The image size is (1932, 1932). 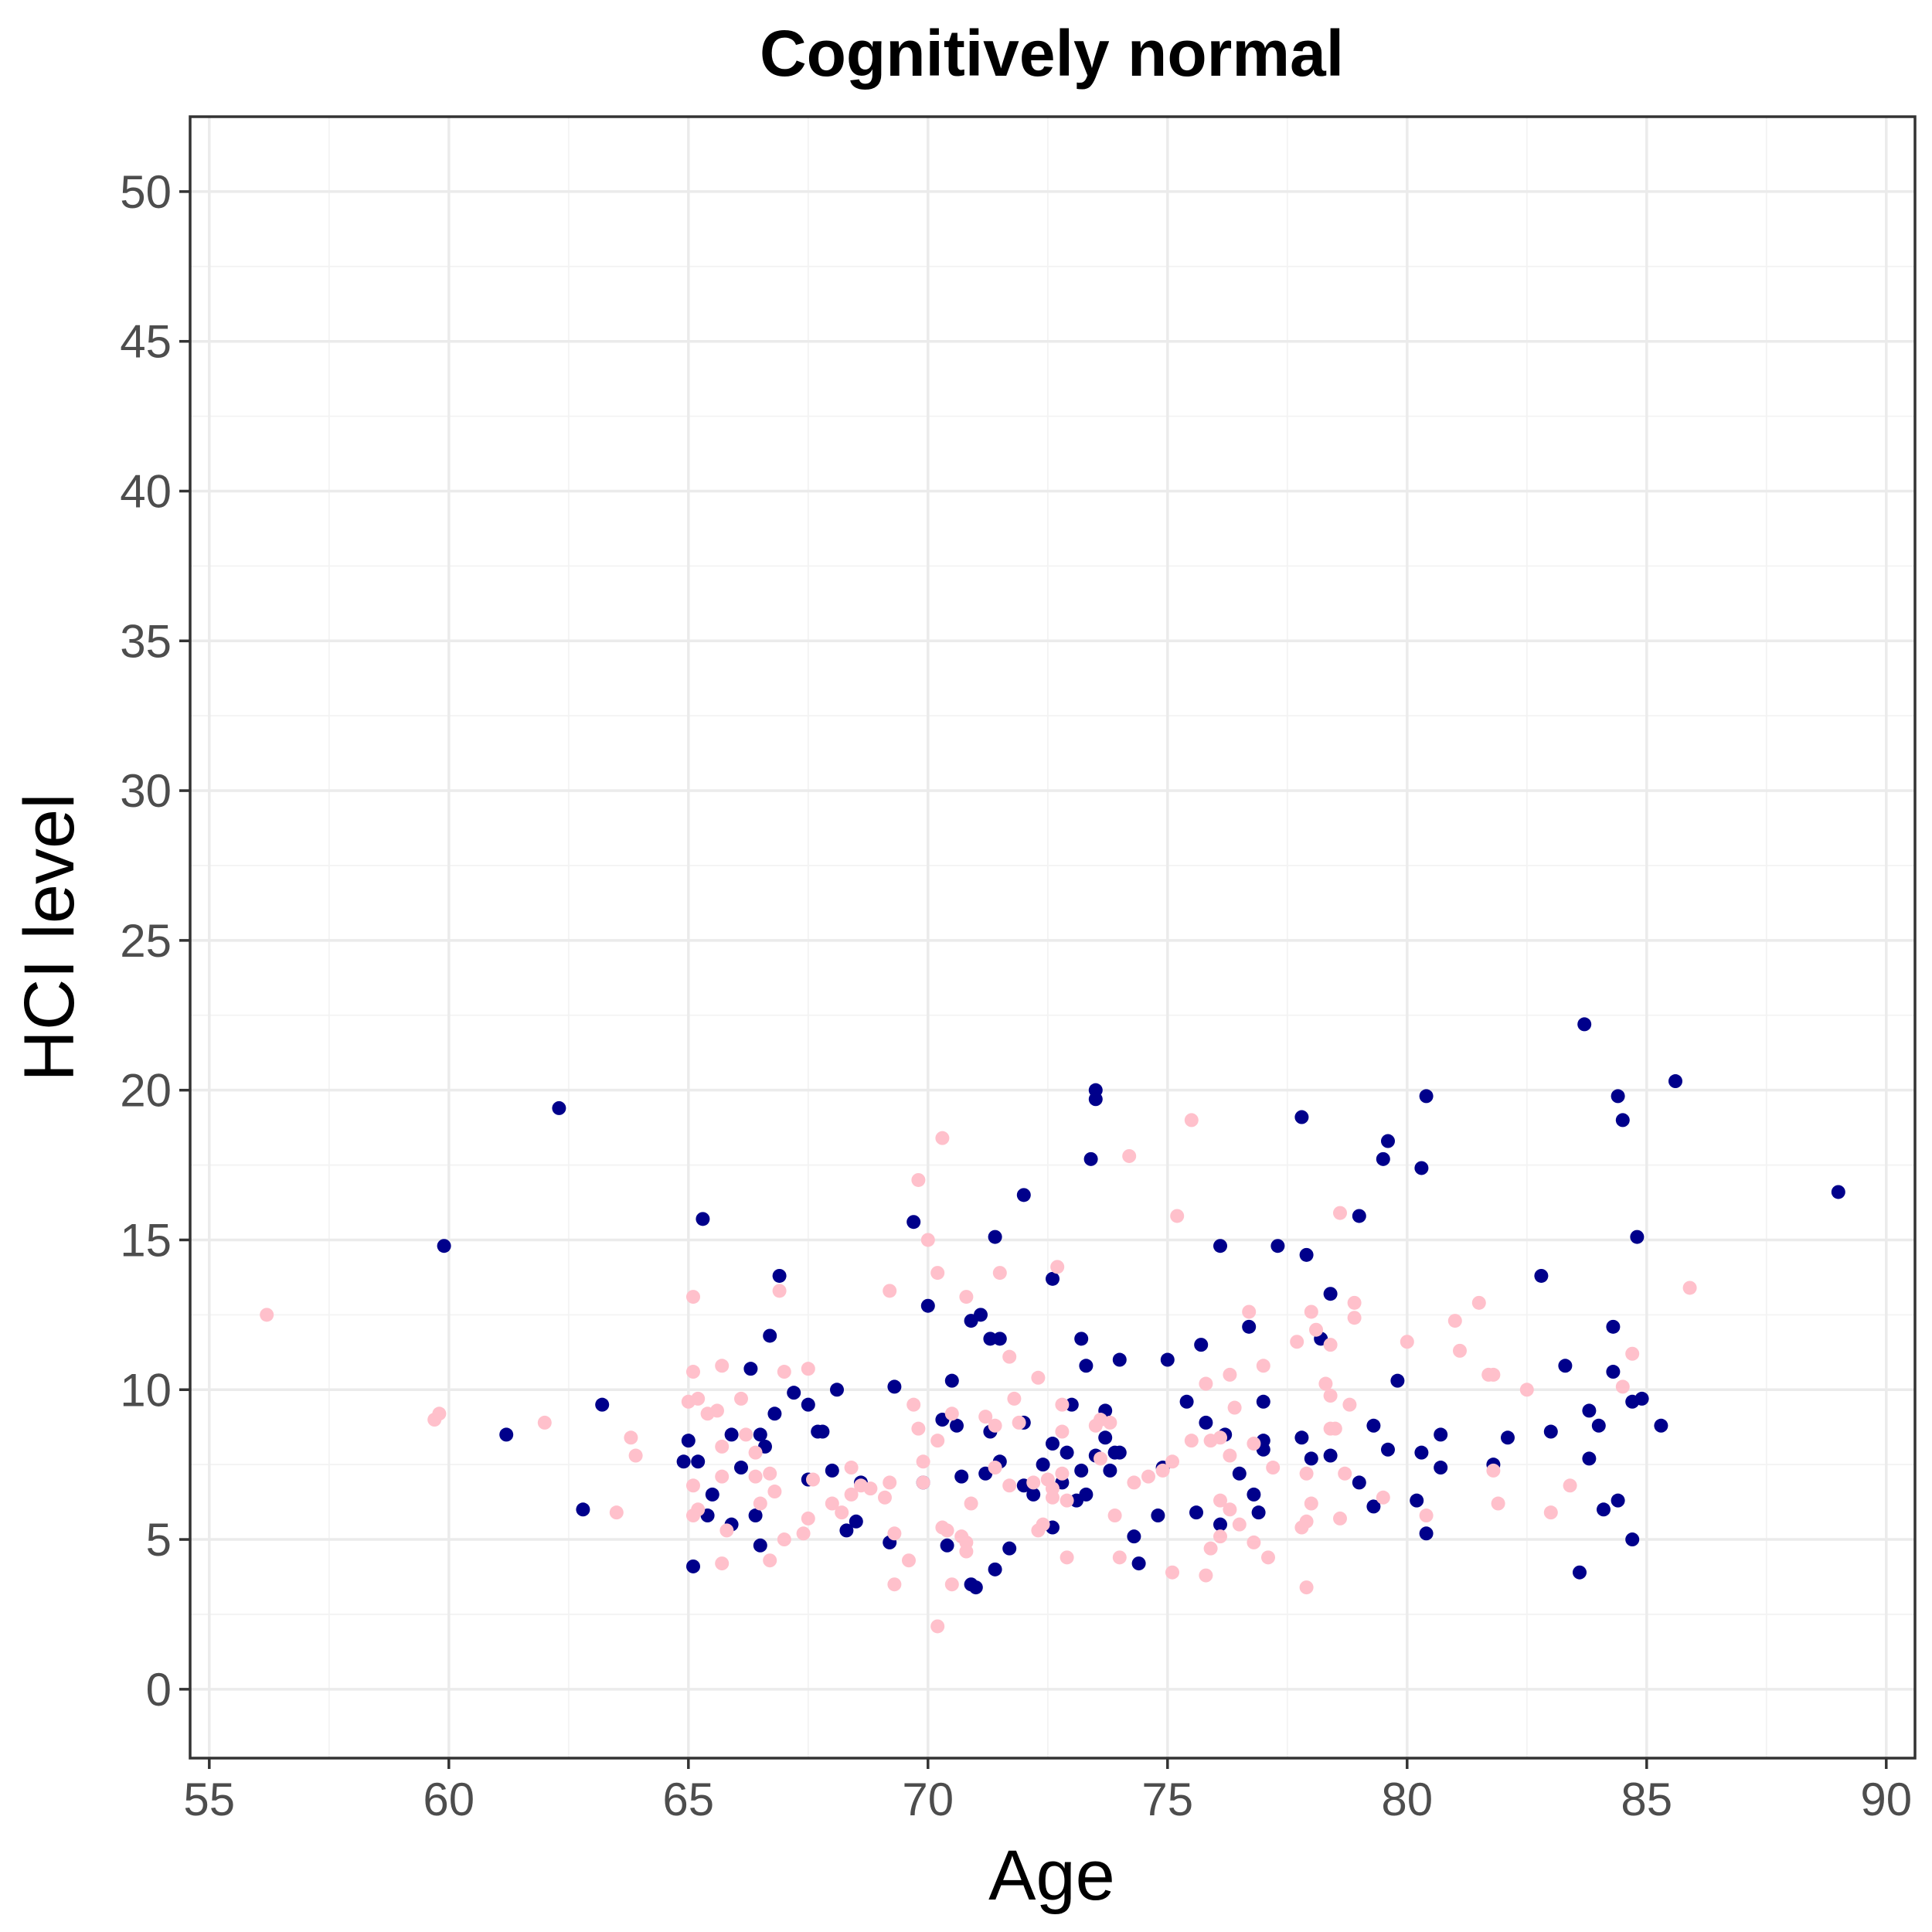 I want to click on chart-title: Cognitively normal, so click(x=1052, y=54).